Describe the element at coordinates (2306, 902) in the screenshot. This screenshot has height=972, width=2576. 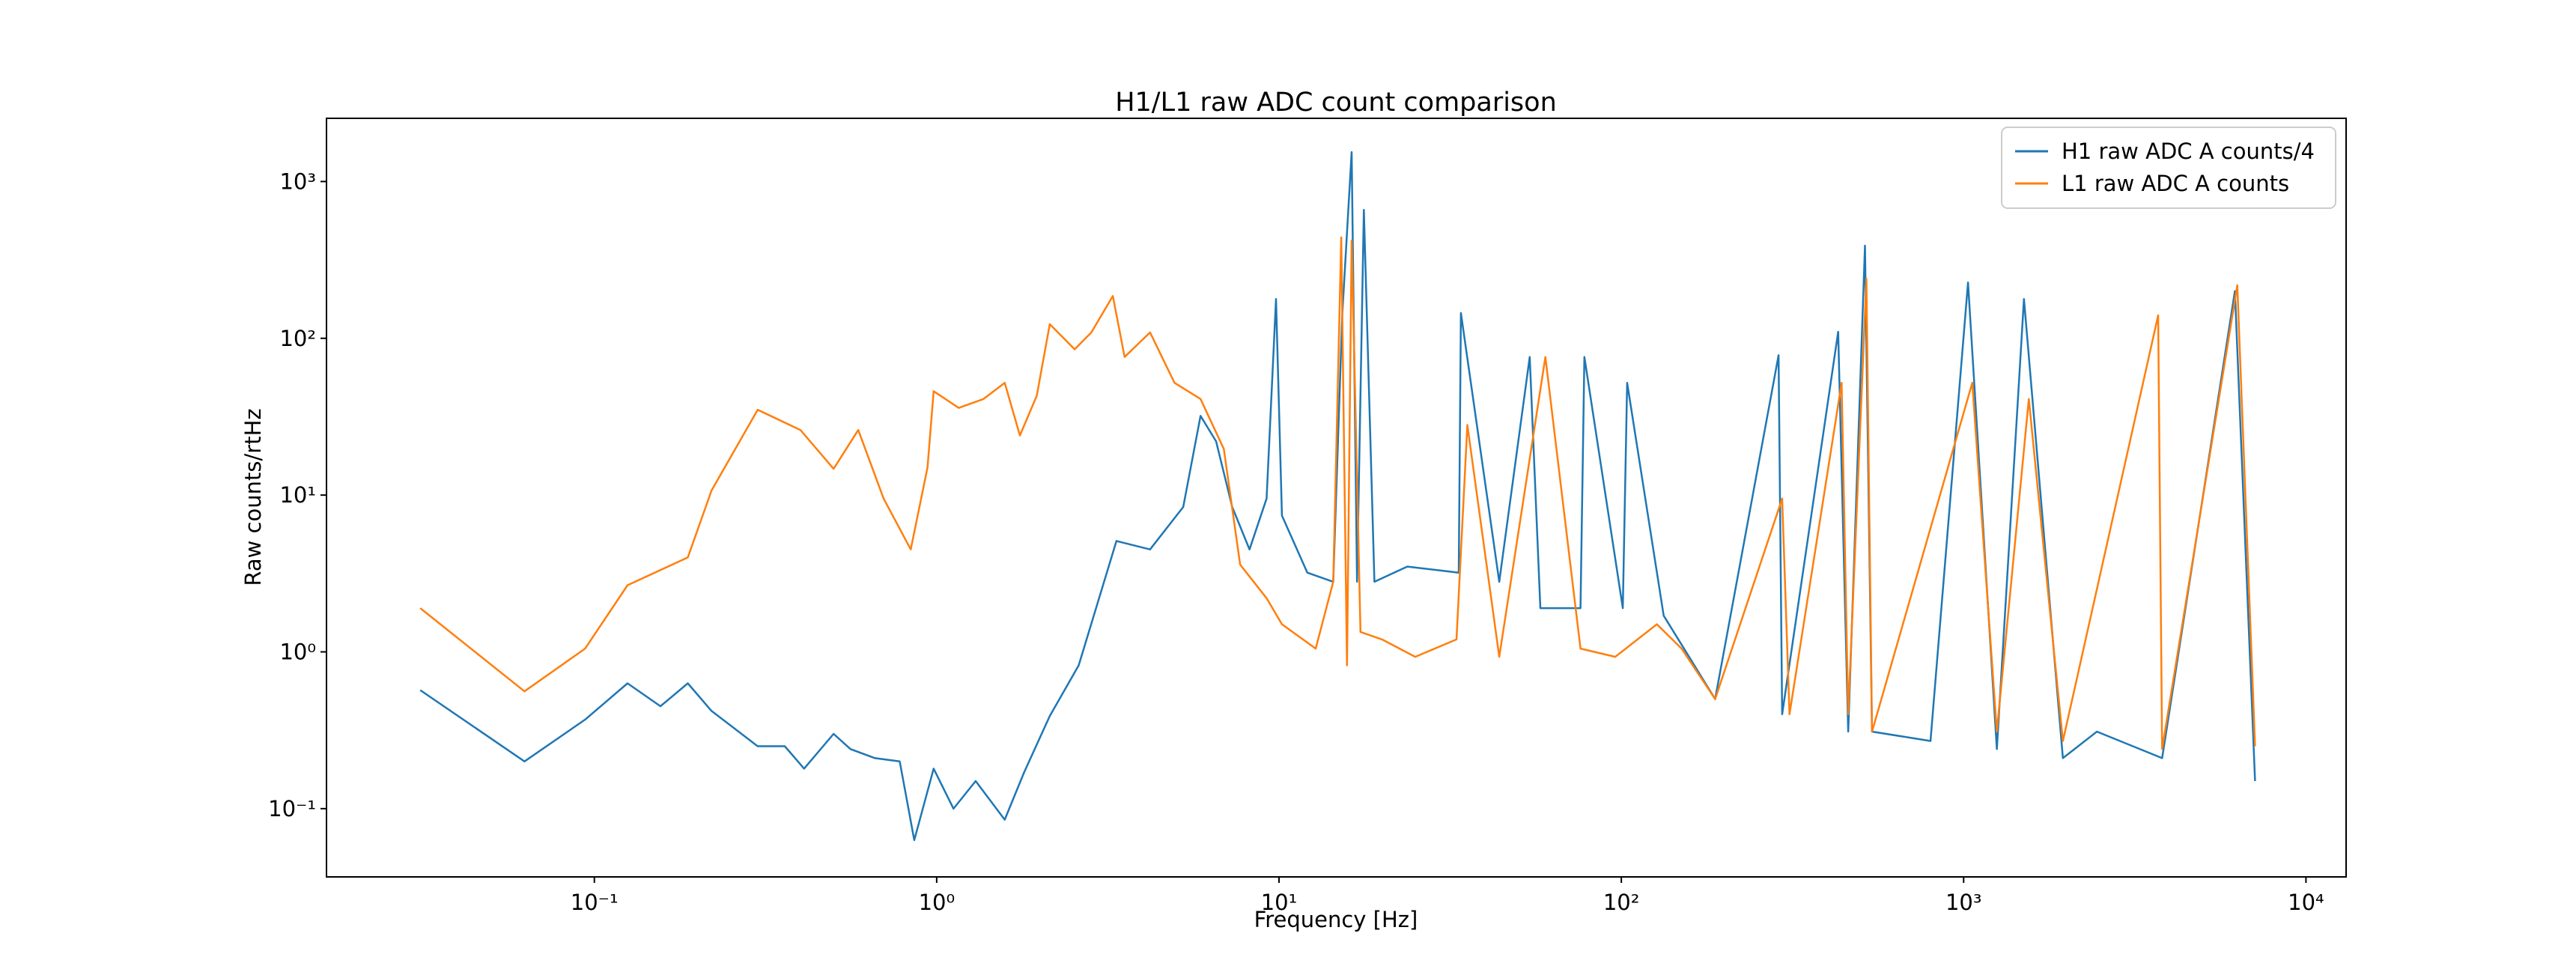
I see `x-tick-label: 10⁴` at that location.